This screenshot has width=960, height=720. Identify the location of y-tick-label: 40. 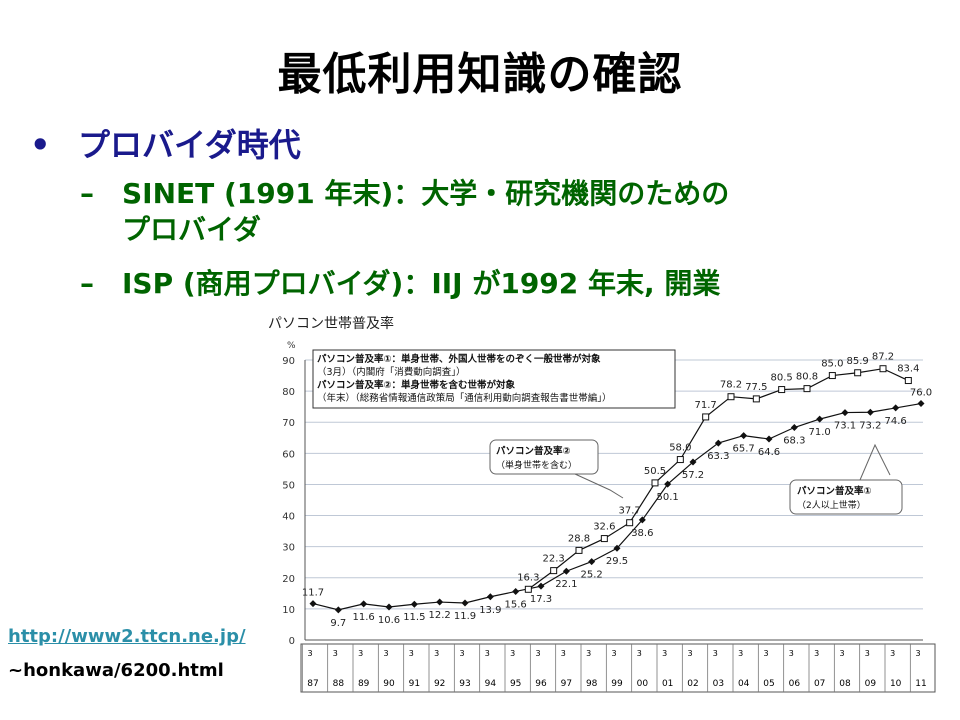
(288, 517).